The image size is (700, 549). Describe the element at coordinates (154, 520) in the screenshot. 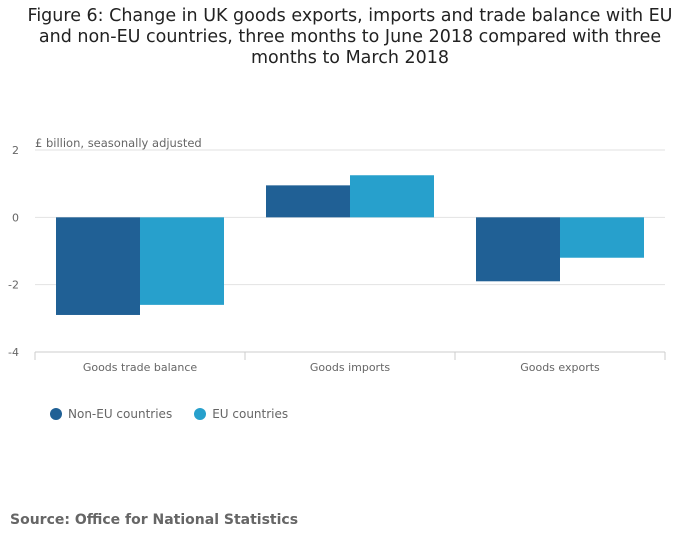

I see `source-note: Source: Office for National Statistics` at that location.